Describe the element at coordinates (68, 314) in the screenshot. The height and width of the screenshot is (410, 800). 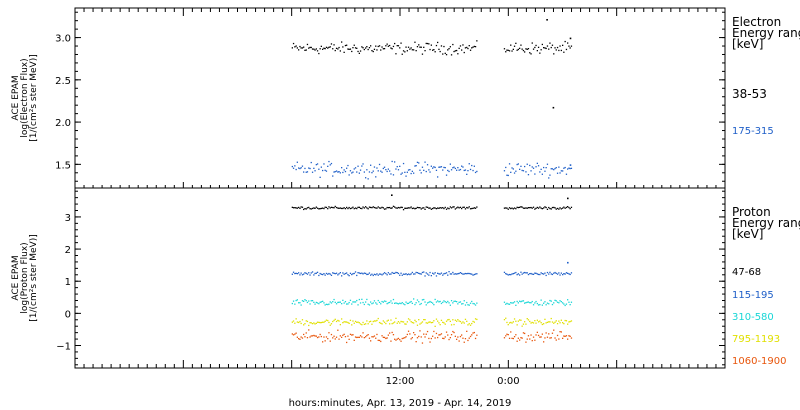
I see `y-tick-label: 0` at that location.